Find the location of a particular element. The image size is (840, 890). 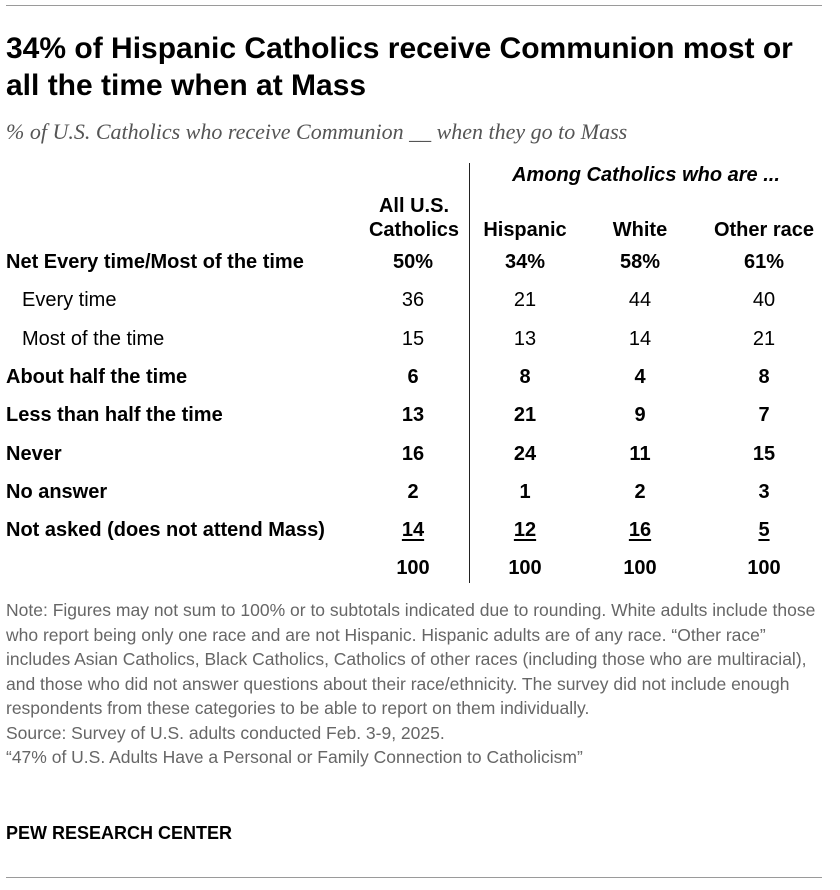

table-row: Never 16 24 11 15 is located at coordinates (420, 454).